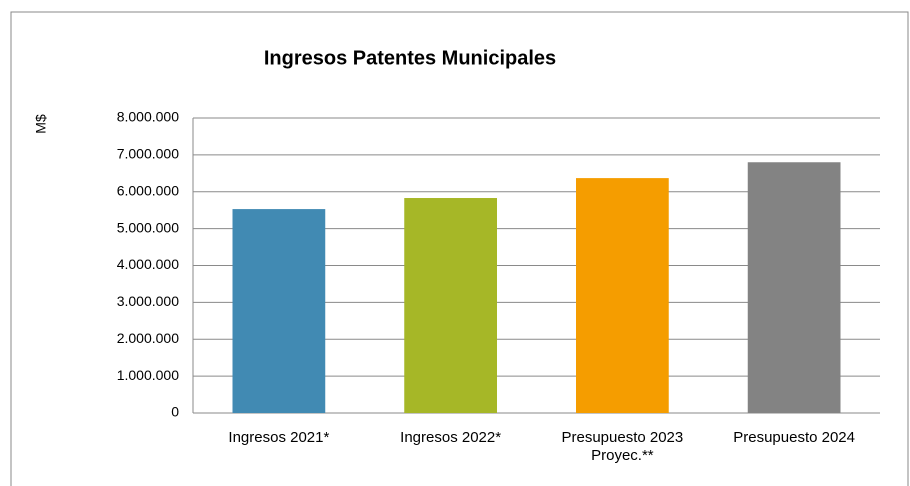 The width and height of the screenshot is (910, 486). What do you see at coordinates (148, 190) in the screenshot?
I see `y-tick-label: 6.000.000` at bounding box center [148, 190].